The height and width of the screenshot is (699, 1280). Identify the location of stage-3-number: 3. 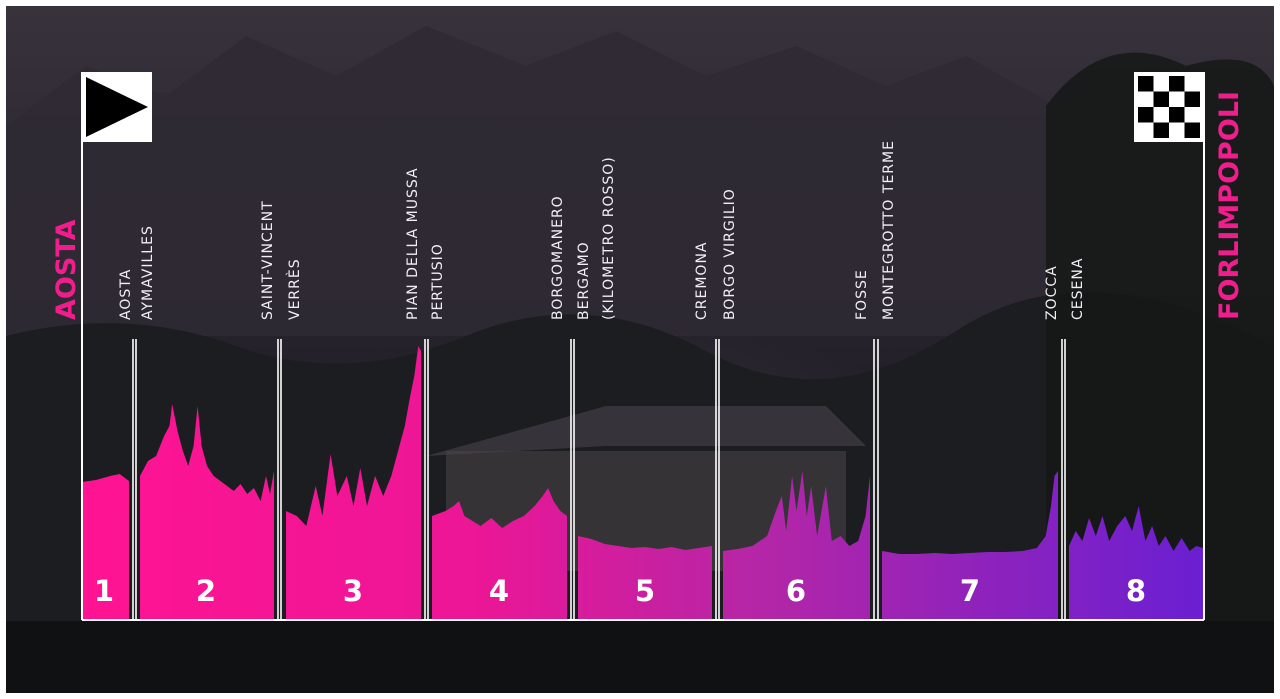
(353, 591).